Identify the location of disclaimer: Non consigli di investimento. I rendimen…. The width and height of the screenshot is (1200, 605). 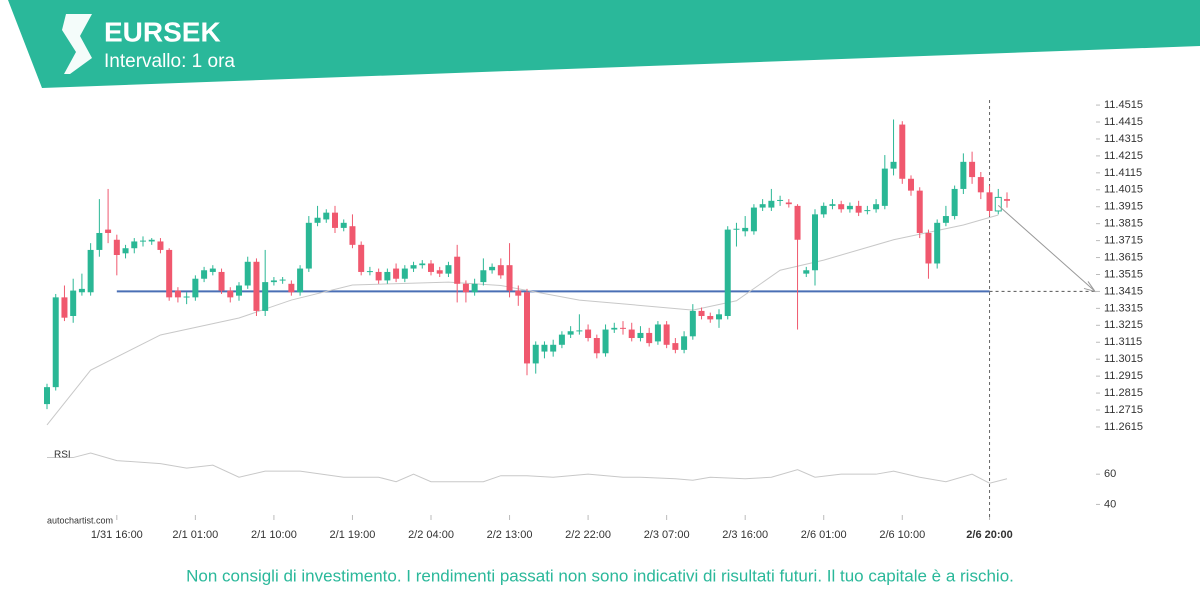
(600, 575).